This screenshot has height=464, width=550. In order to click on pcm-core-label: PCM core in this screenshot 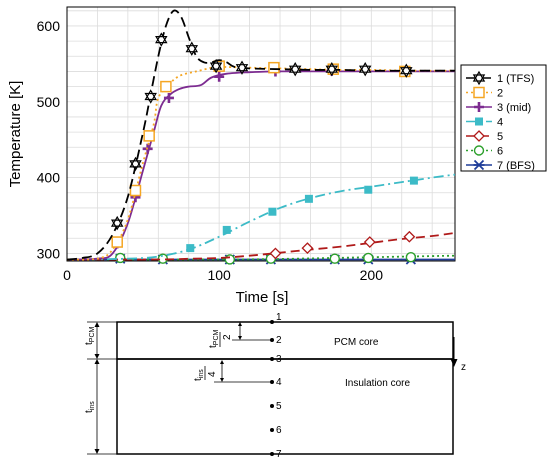, I will do `click(356, 342)`.